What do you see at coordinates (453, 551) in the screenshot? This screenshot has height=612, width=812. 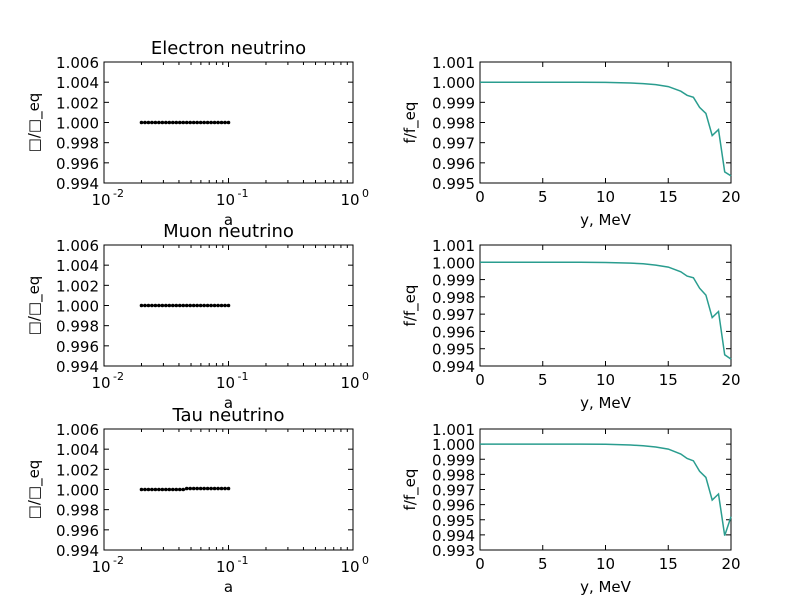 I see `y-tick-label: 0.993` at bounding box center [453, 551].